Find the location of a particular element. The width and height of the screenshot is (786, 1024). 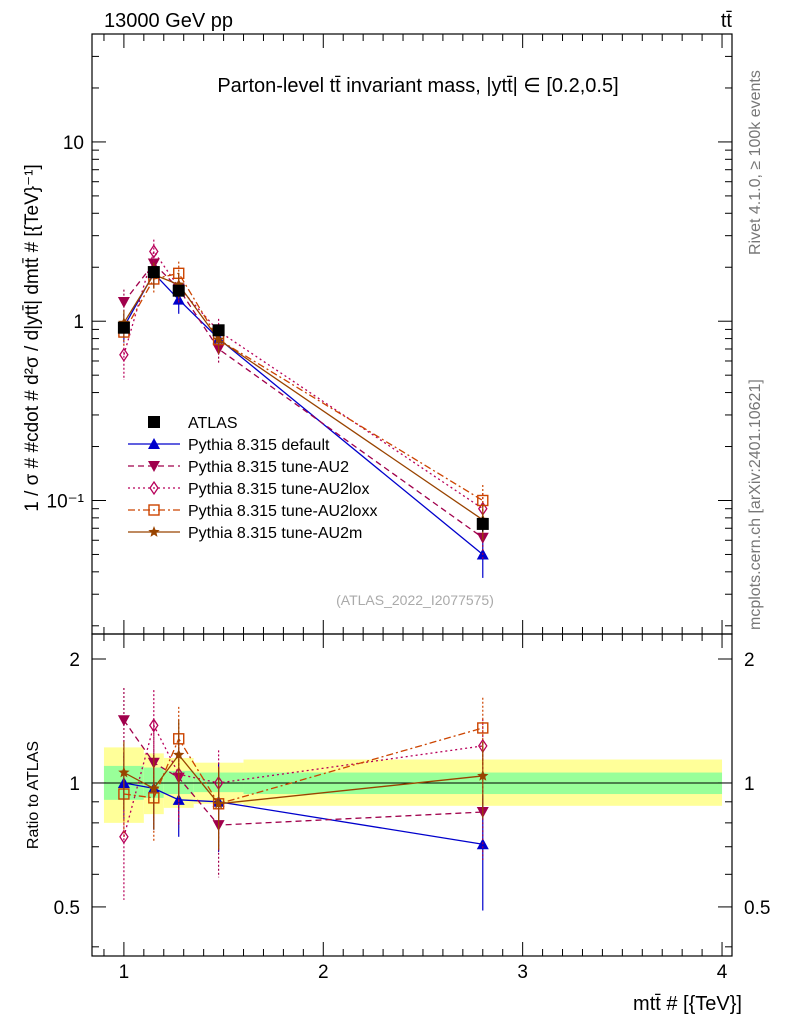

process-label: tt̄ is located at coordinates (727, 21).